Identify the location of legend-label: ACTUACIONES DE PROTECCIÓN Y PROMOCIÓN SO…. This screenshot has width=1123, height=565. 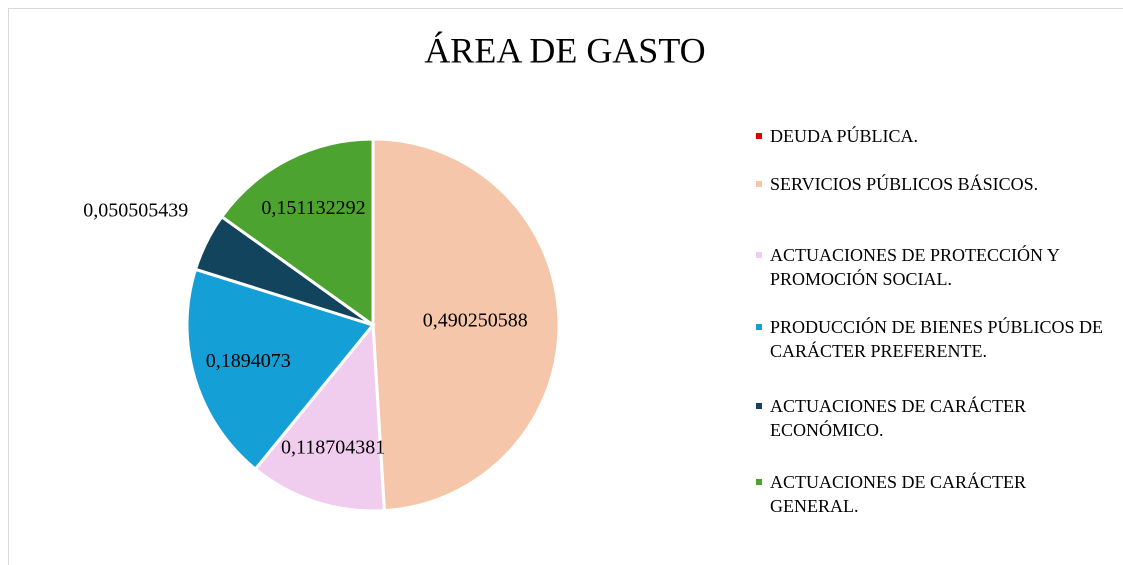
(915, 267).